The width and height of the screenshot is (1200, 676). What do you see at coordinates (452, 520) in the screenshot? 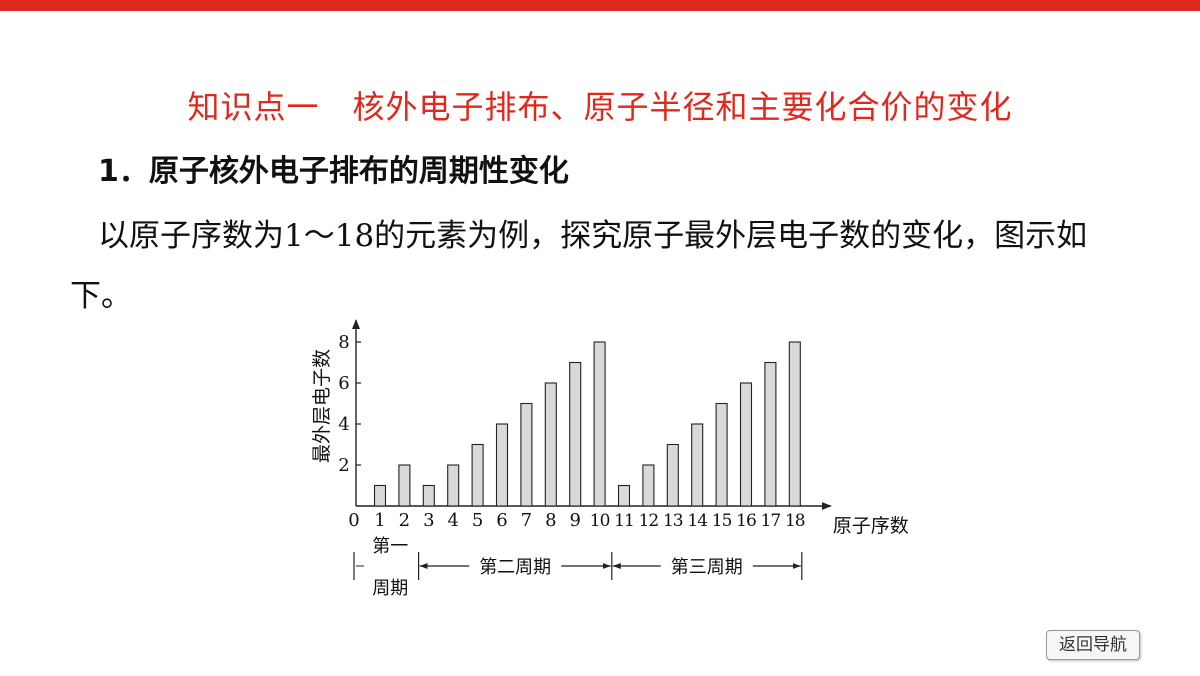
I see `x-tick-label: 4` at bounding box center [452, 520].